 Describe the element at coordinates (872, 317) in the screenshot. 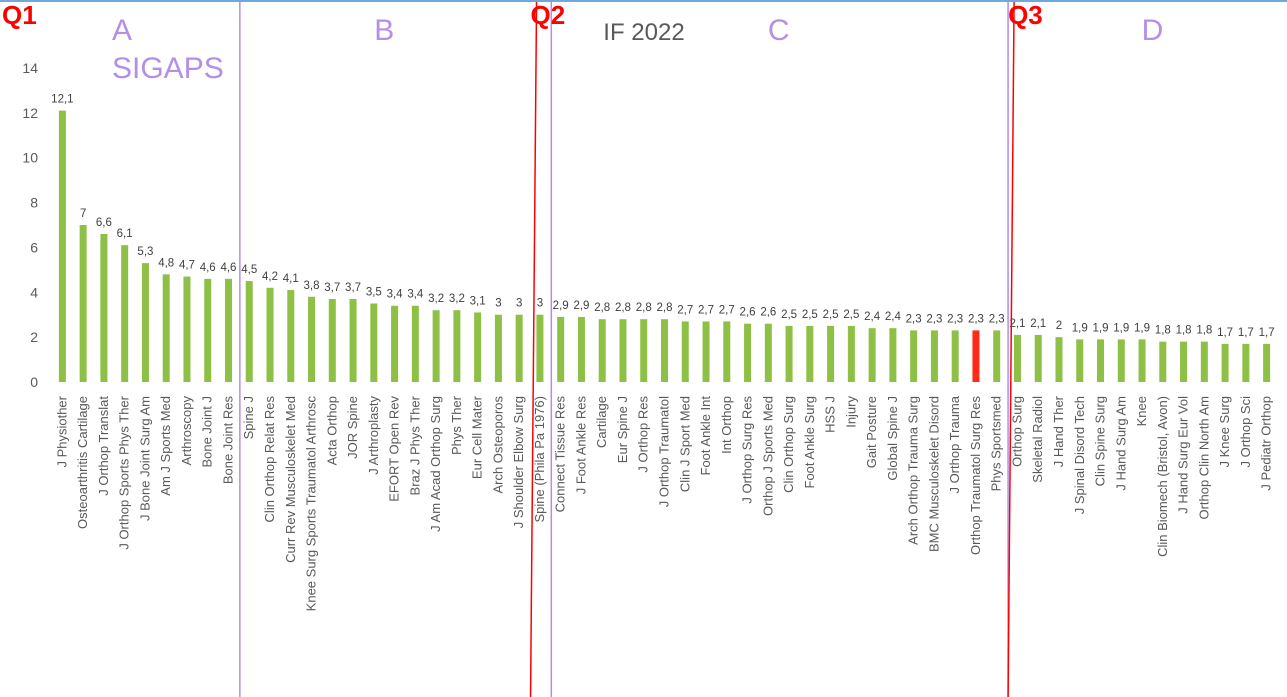

I see `data-label: 2,4` at that location.